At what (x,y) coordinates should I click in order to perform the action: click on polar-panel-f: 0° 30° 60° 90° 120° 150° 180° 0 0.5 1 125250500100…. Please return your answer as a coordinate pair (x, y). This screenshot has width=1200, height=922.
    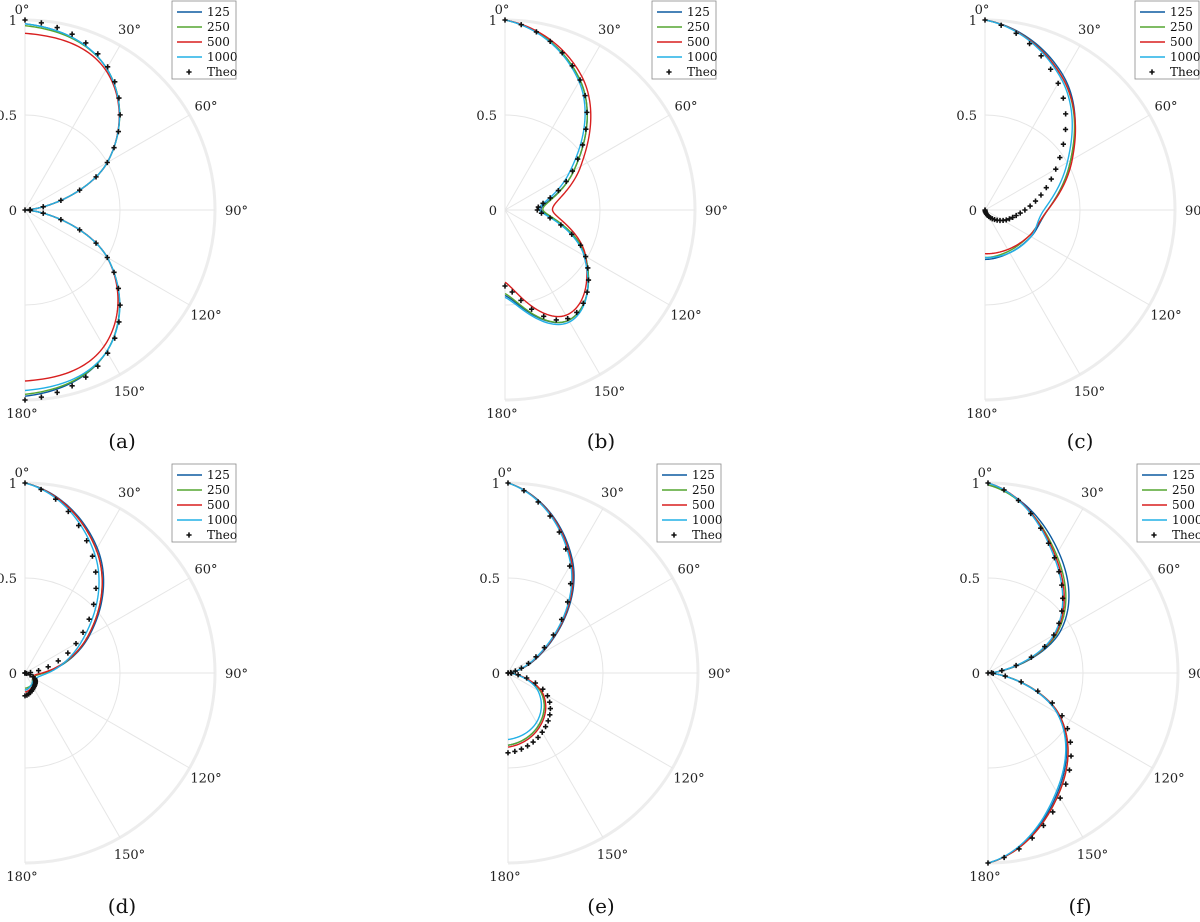
    Looking at the image, I should click on (1079, 690).